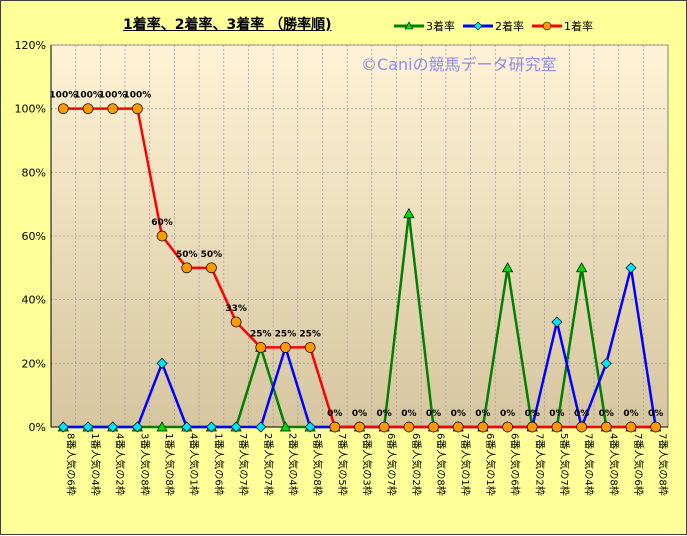 The image size is (687, 536). Describe the element at coordinates (509, 26) in the screenshot. I see `legend-label: 2着率` at that location.